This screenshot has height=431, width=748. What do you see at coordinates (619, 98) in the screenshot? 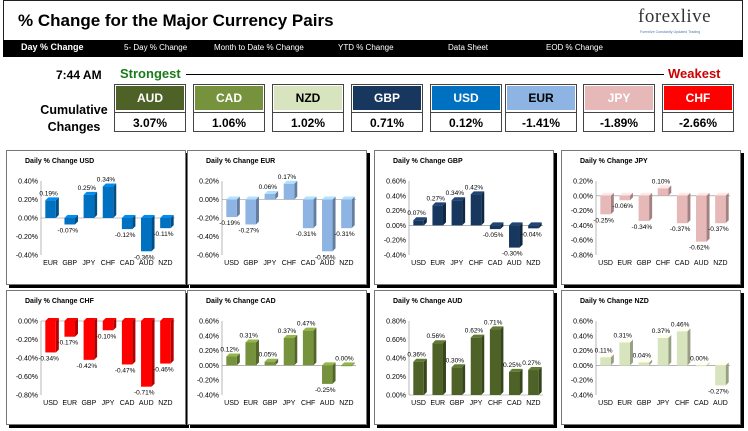
I see `currency-name: JPY` at bounding box center [619, 98].